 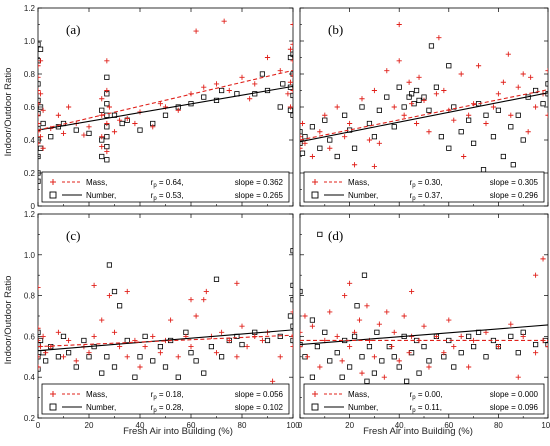 What do you see at coordinates (165, 319) in the screenshot?
I see `plot-area` at bounding box center [165, 319].